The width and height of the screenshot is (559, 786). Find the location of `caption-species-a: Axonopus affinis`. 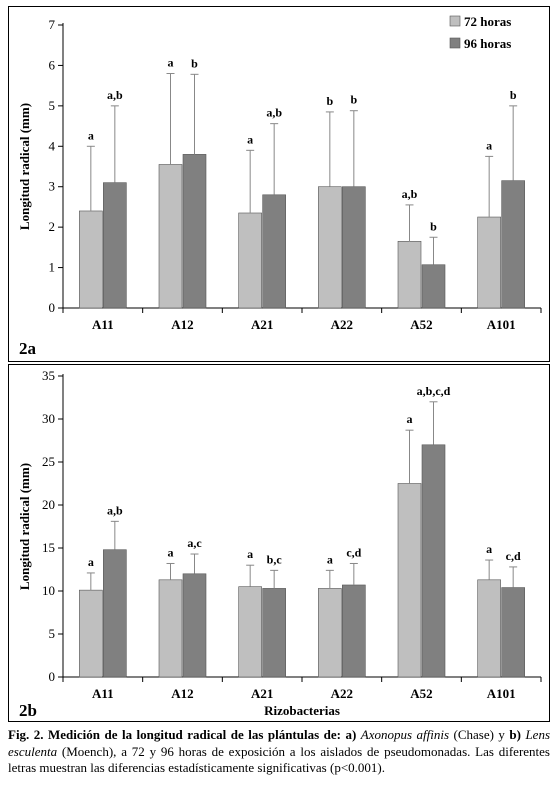

caption-species-a: Axonopus affinis is located at coordinates (405, 734).